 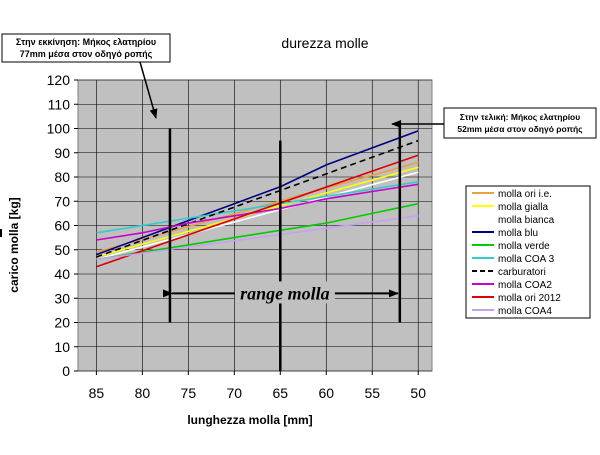 I want to click on start-annotation-line2: 77mm μέσα στον οδηγό ροπής, so click(x=86, y=54).